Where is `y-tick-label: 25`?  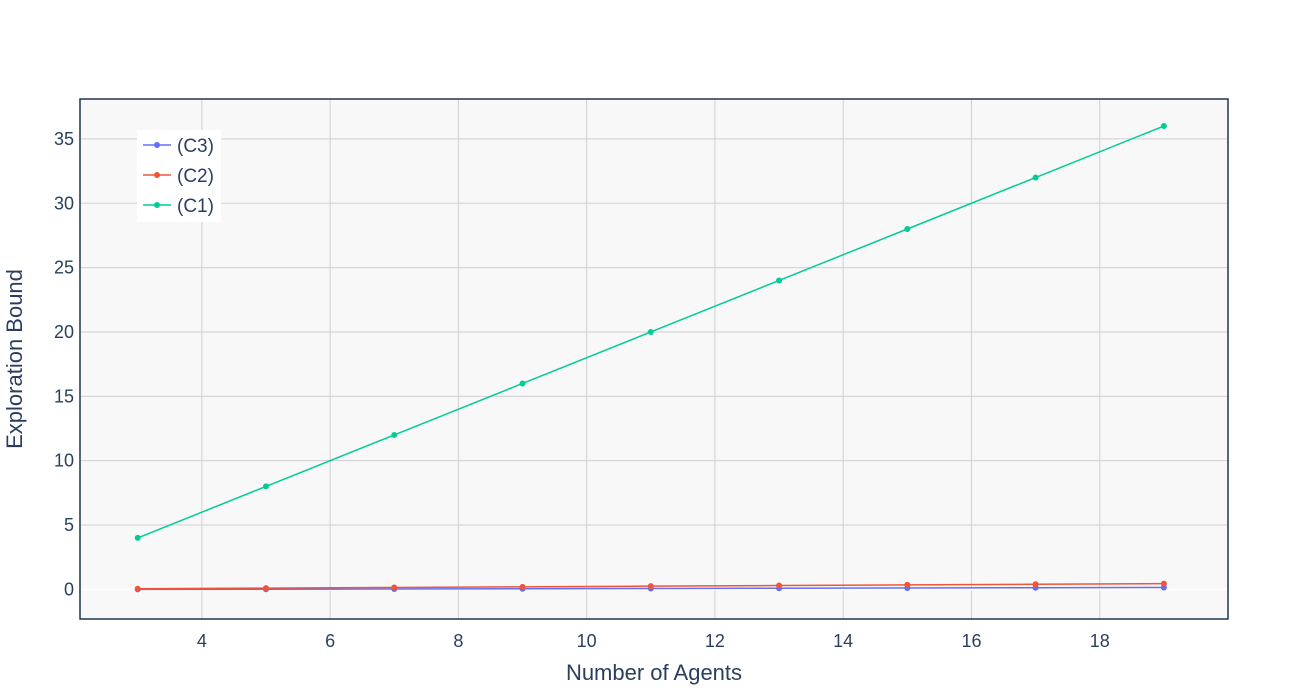 y-tick-label: 25 is located at coordinates (64, 268).